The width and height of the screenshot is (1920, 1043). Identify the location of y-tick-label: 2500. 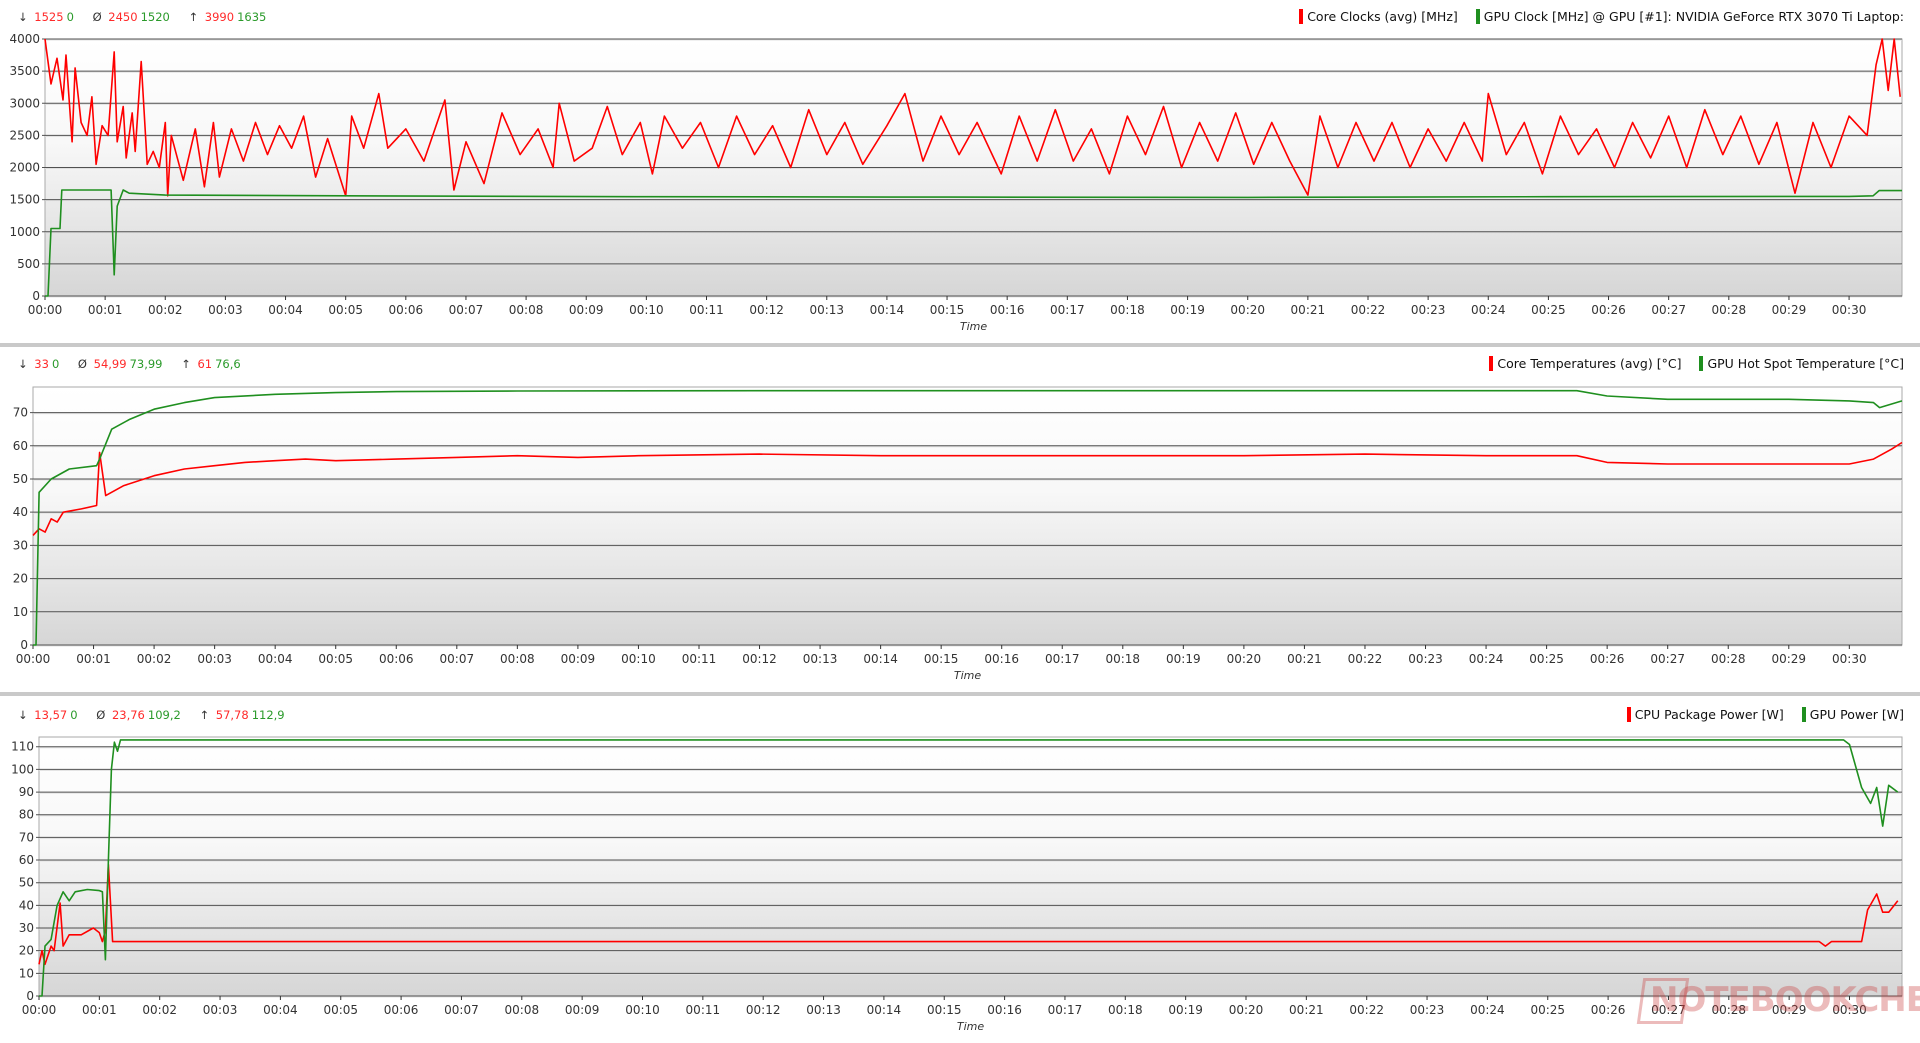
(24, 135).